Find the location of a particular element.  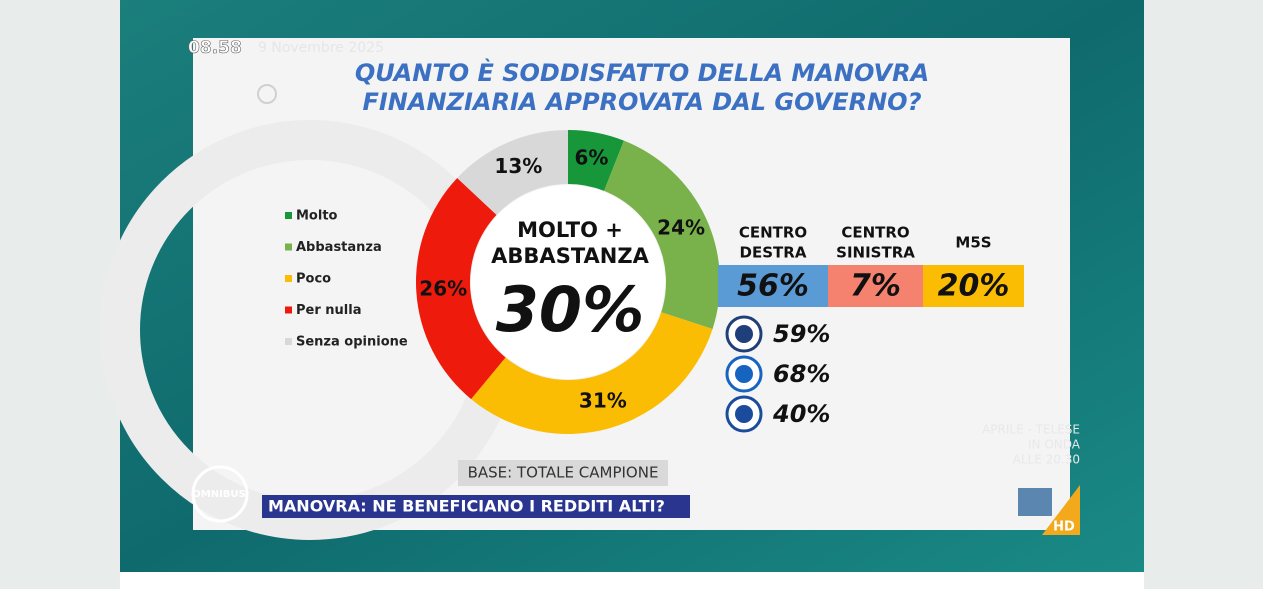

legend-label: Molto is located at coordinates (317, 216).